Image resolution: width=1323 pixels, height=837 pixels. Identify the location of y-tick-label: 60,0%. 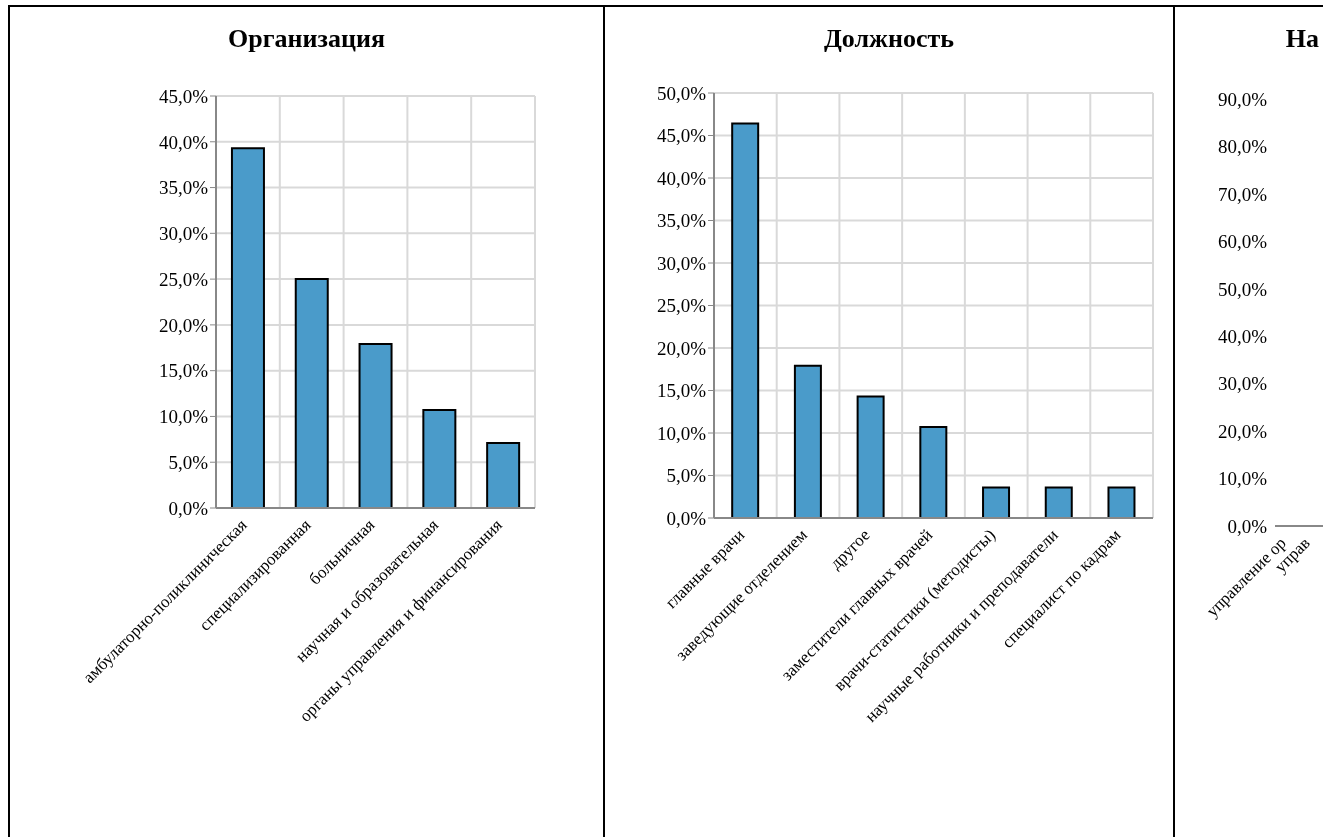
(1242, 242).